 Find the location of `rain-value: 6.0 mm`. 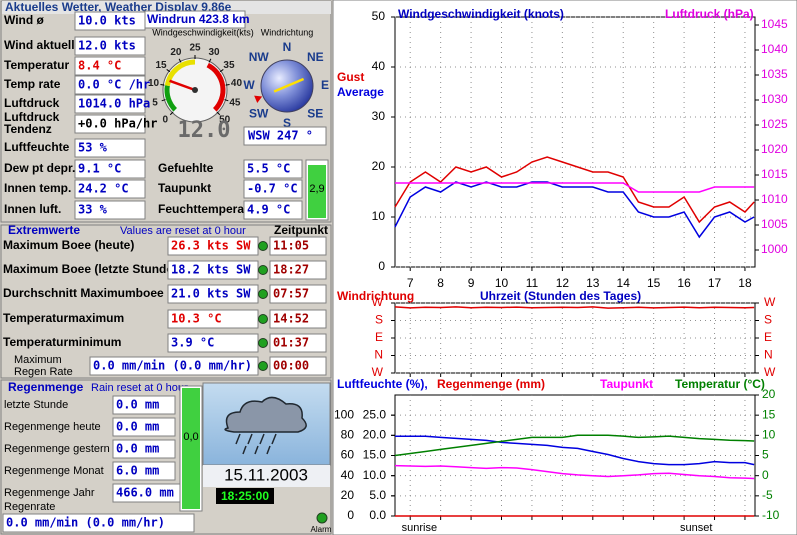

rain-value: 6.0 mm is located at coordinates (137, 471).